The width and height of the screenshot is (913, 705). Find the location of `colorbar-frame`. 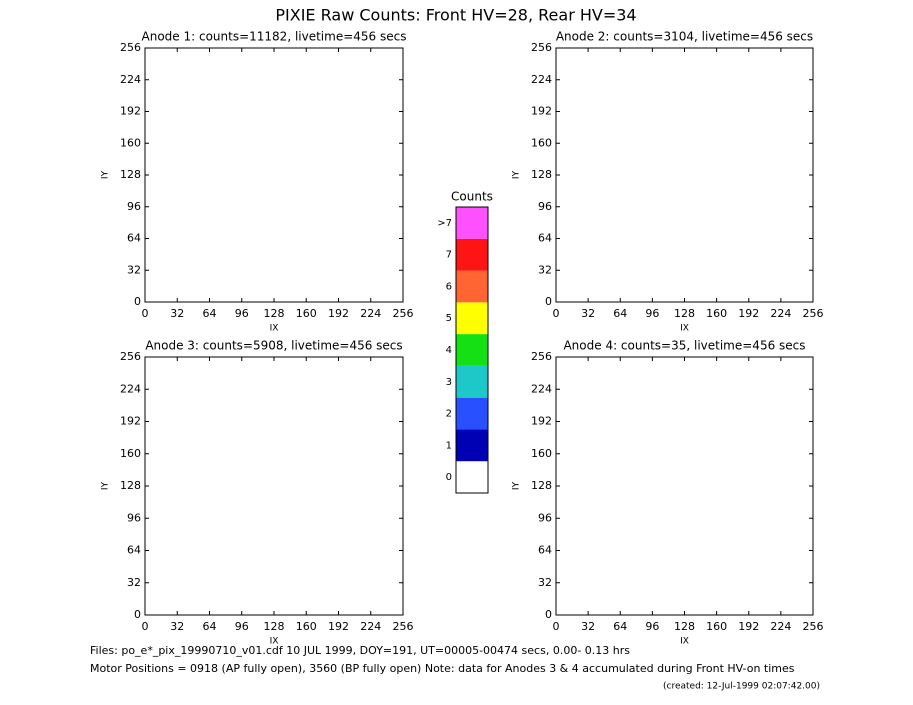

colorbar-frame is located at coordinates (472, 350).